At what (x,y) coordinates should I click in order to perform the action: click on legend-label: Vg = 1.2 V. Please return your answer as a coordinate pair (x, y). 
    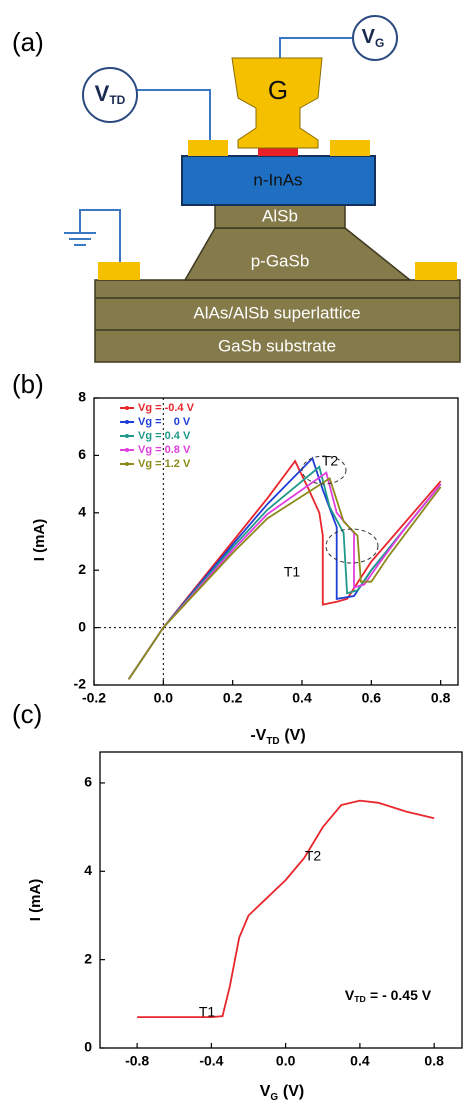
    Looking at the image, I should click on (164, 464).